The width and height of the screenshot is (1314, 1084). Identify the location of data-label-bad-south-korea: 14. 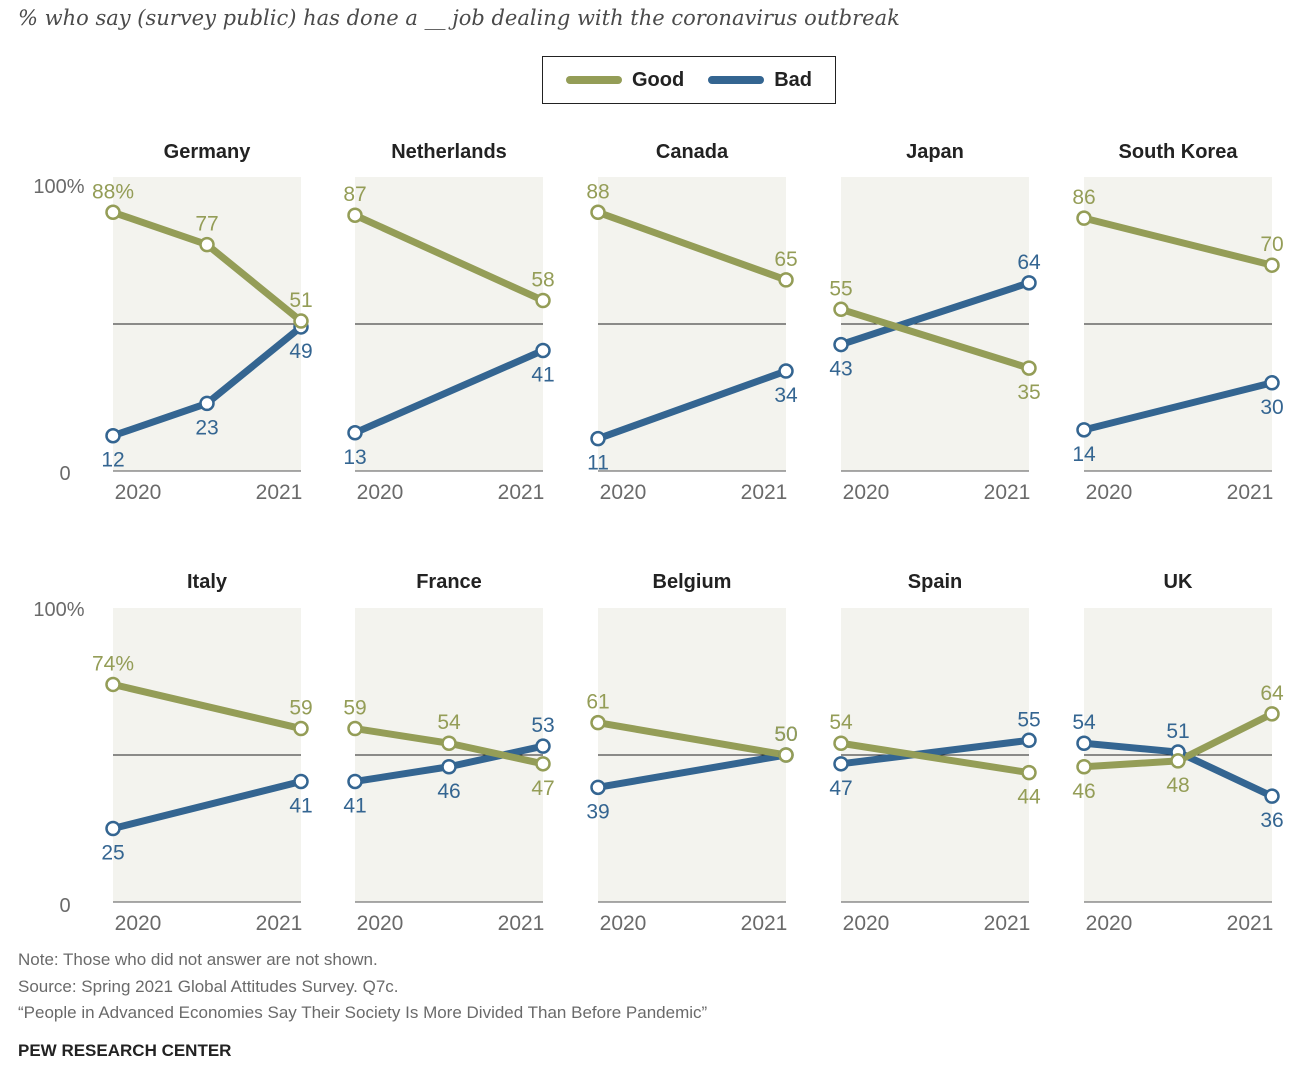
(1084, 454).